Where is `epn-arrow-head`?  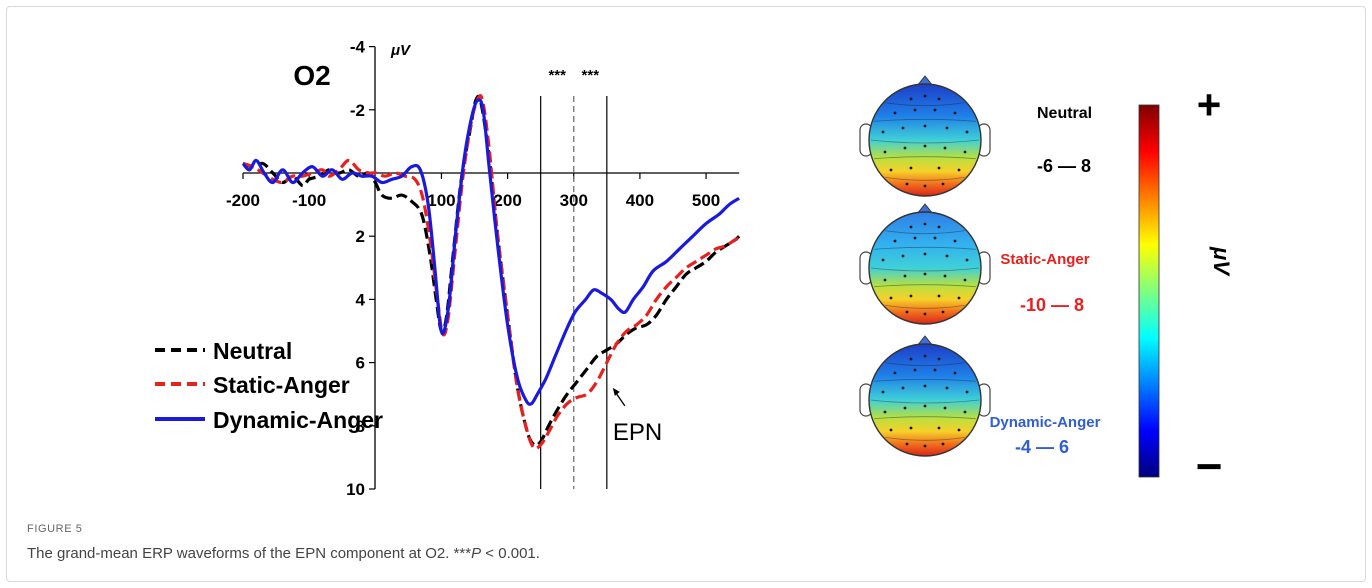
epn-arrow-head is located at coordinates (616, 391).